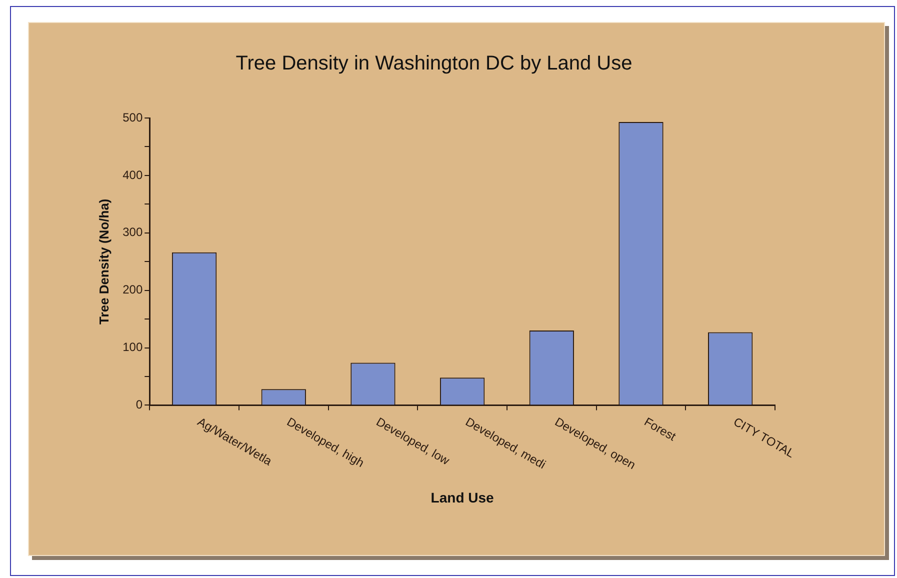  Describe the element at coordinates (132, 232) in the screenshot. I see `y-tick-label: 300` at that location.